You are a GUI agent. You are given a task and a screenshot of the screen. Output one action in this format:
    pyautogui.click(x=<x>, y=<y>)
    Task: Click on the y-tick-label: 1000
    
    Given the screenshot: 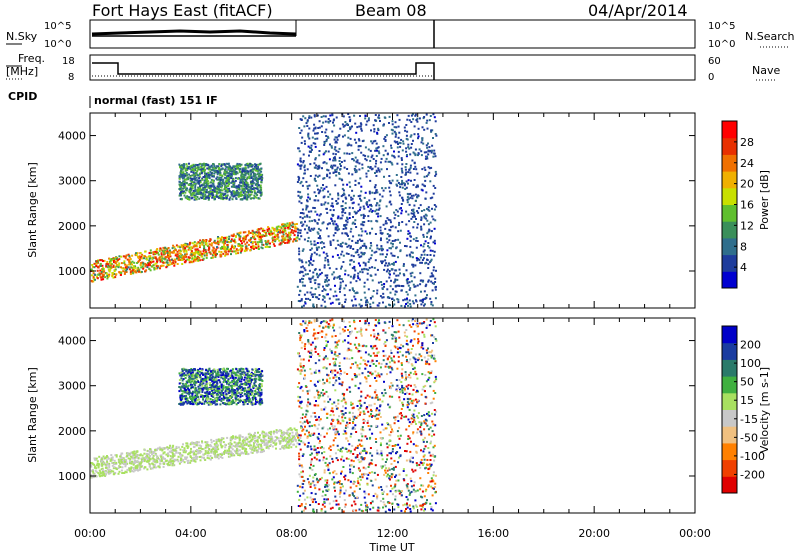 What is the action you would take?
    pyautogui.click(x=72, y=271)
    